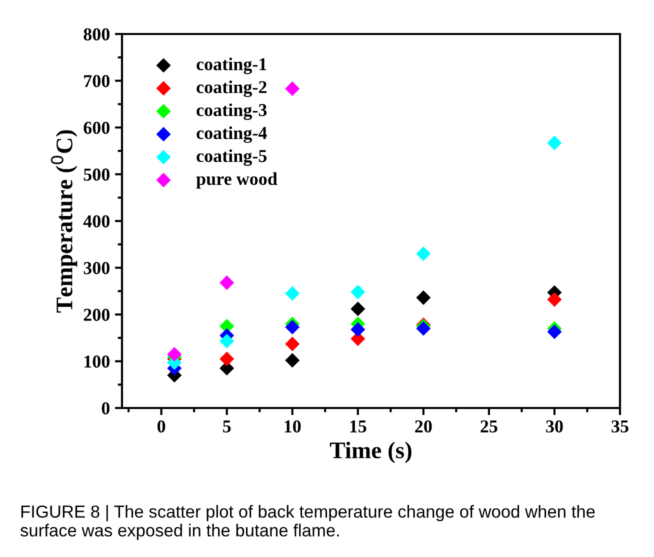 Image resolution: width=654 pixels, height=557 pixels. I want to click on y-tick-label: 800, so click(97, 34).